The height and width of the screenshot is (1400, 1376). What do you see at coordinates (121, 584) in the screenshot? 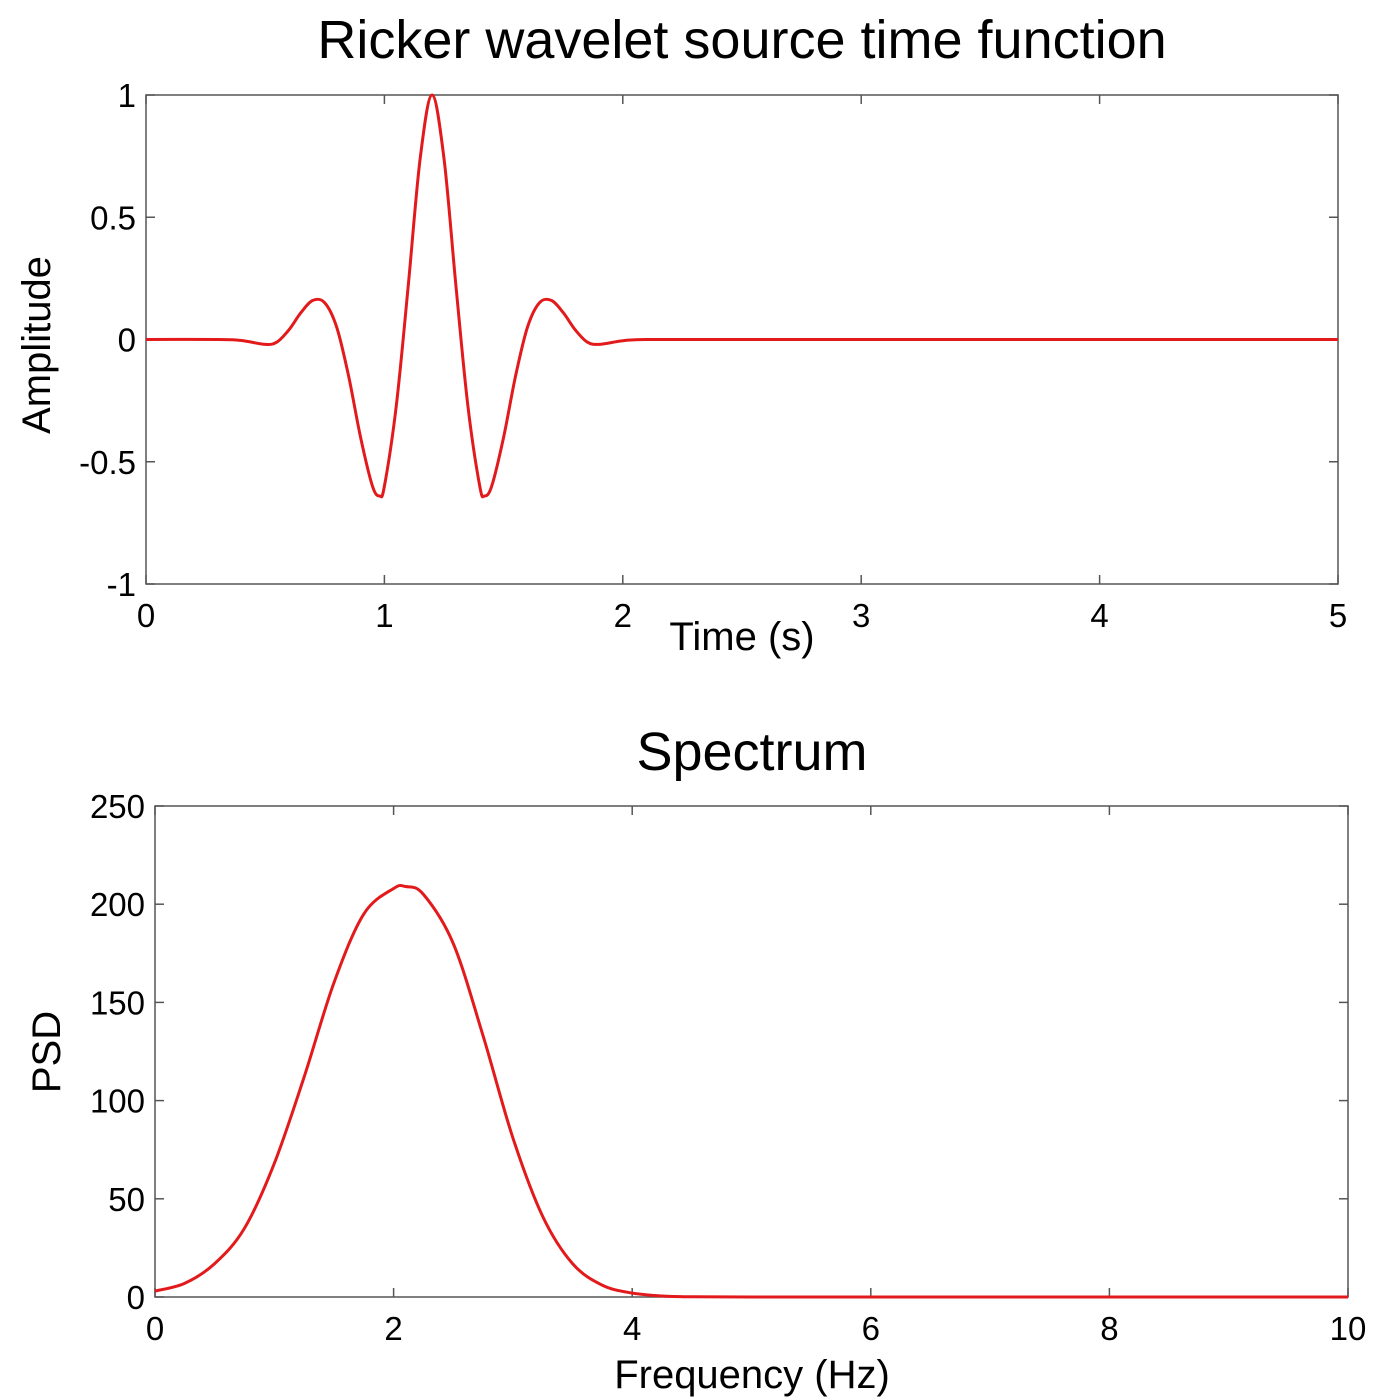
I see `wavelet-y-tick-label: -1` at bounding box center [121, 584].